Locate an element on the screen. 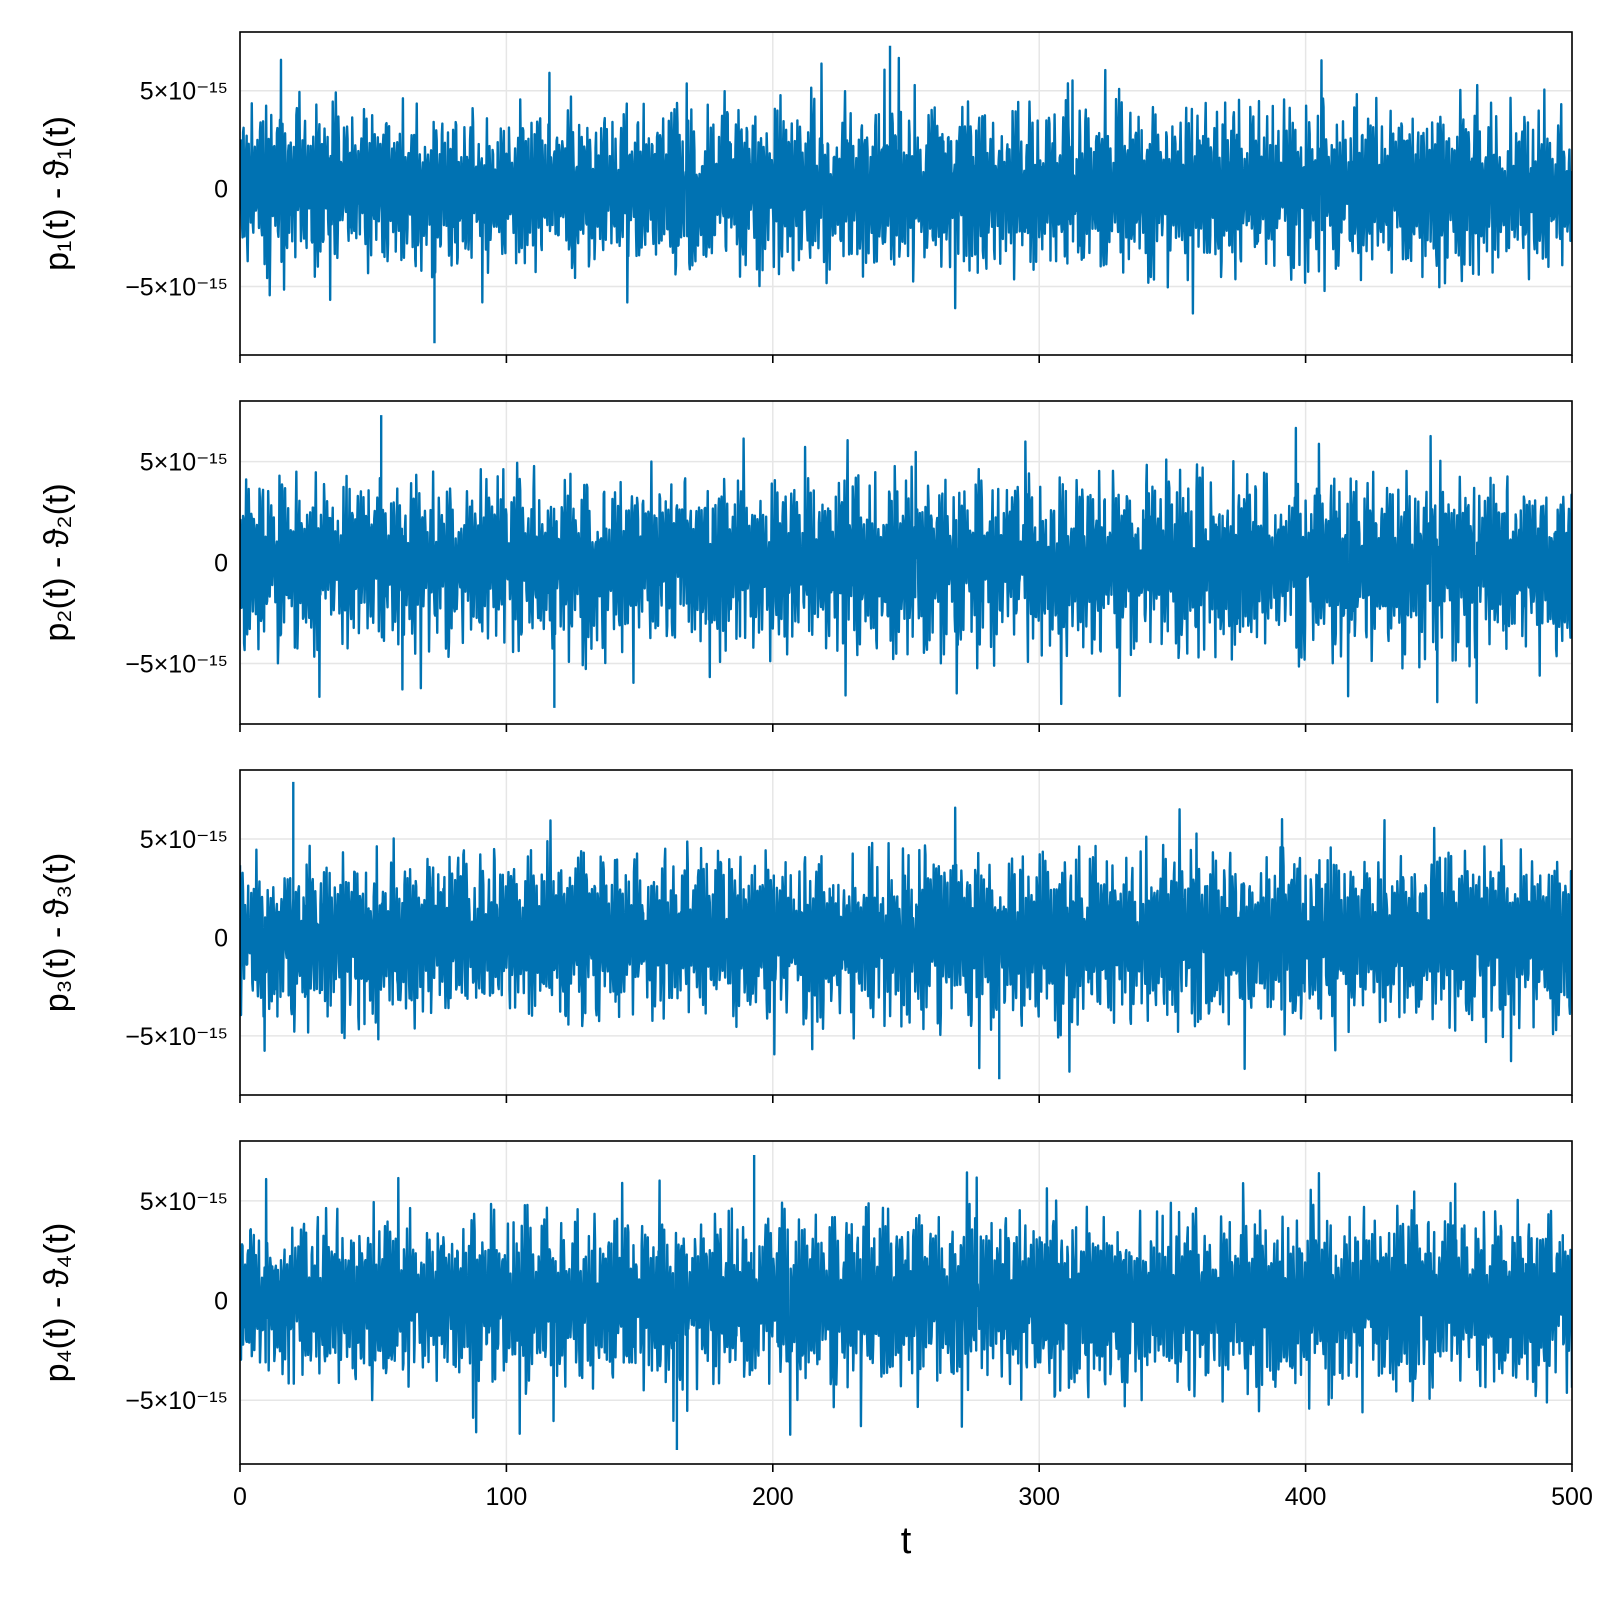  x-tick-label: 500 is located at coordinates (1572, 1497).